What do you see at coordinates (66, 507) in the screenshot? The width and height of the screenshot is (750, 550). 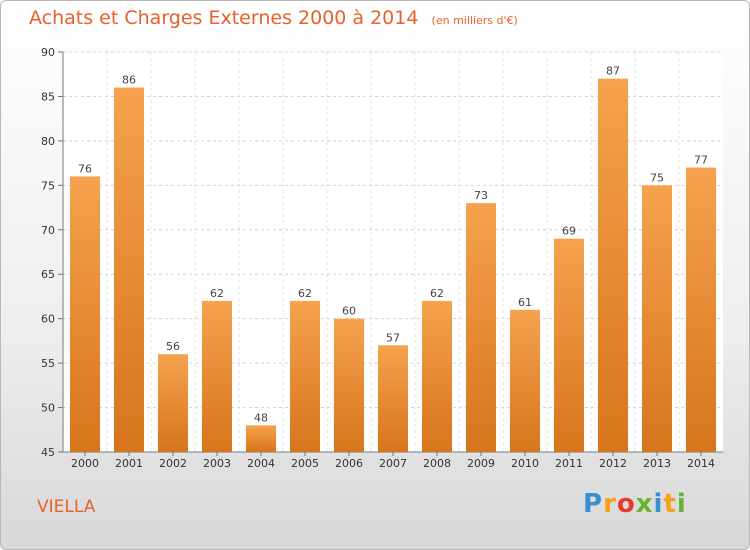 I see `commune-name: VIELLA` at bounding box center [66, 507].